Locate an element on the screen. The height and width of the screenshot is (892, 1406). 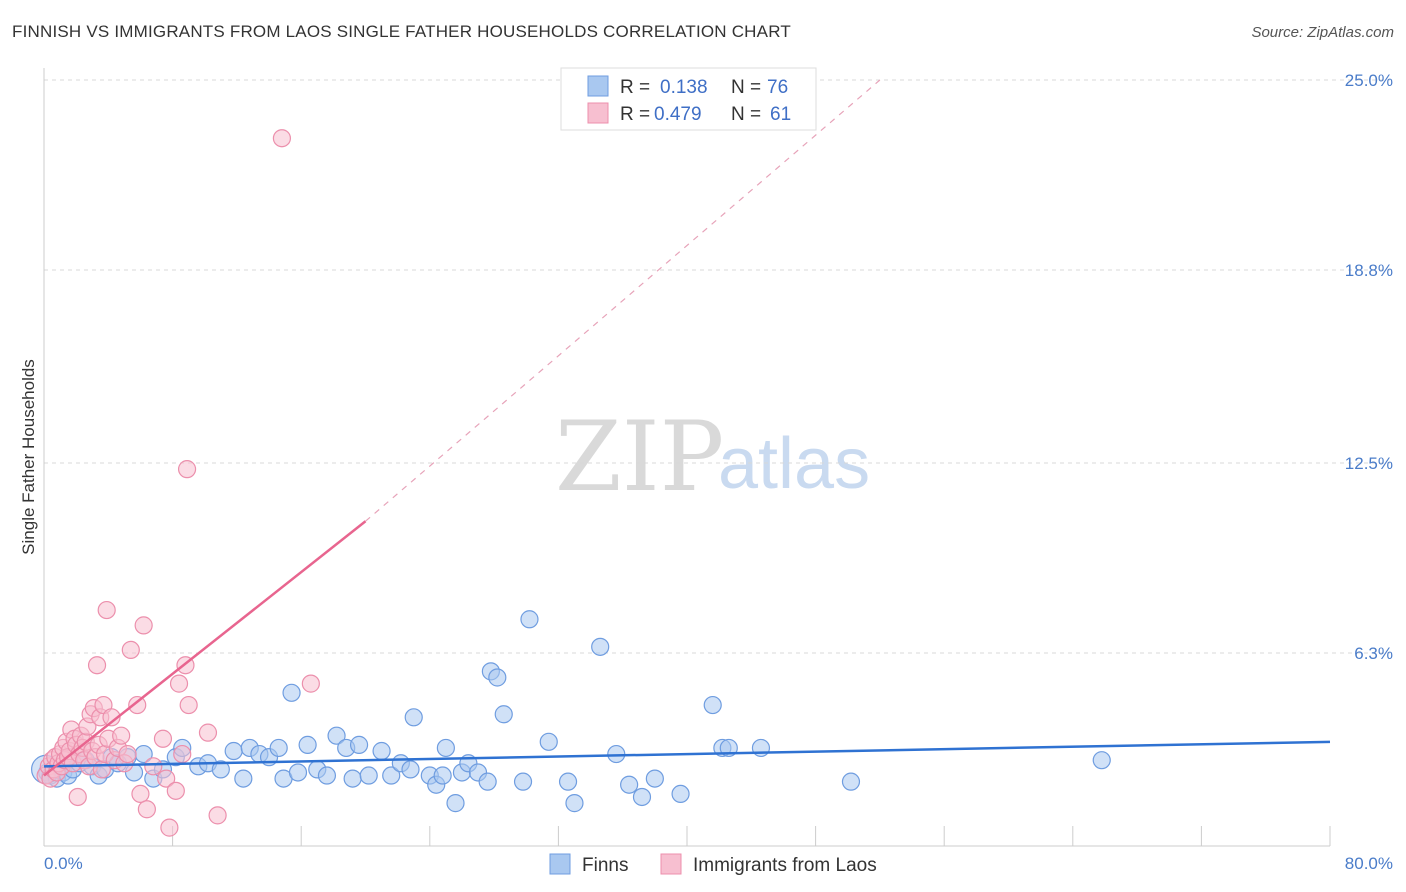
legend-n-label-laos: N = is located at coordinates (746, 114).